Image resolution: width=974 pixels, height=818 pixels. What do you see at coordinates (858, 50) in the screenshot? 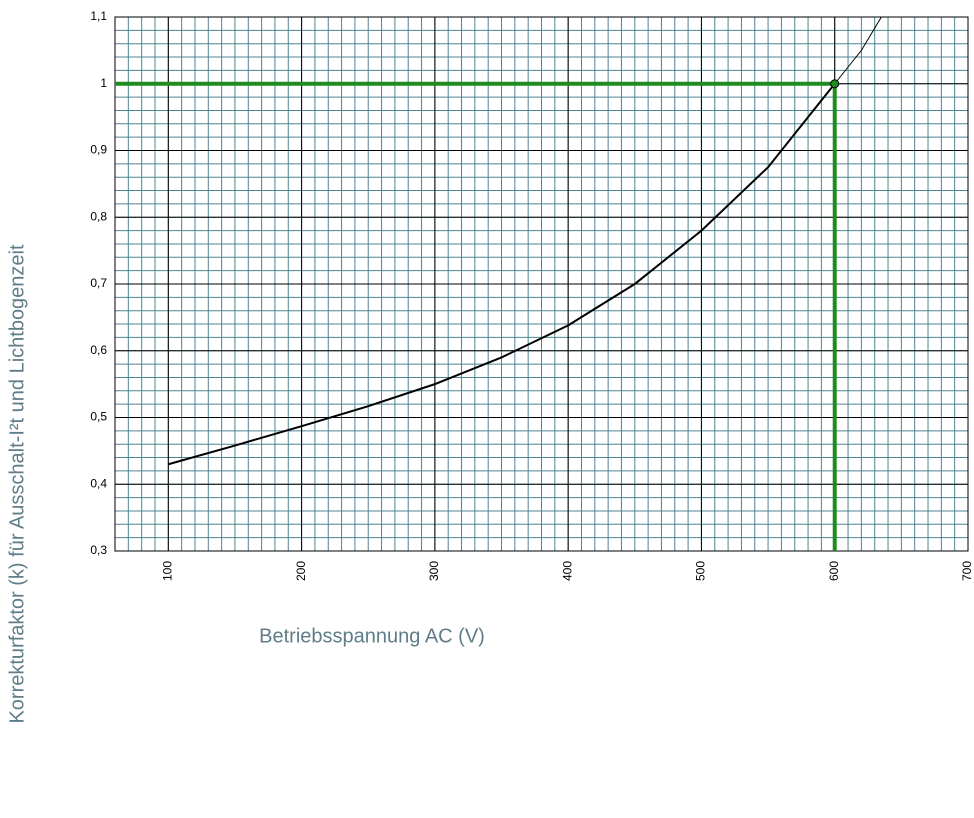
I see `curve` at bounding box center [858, 50].